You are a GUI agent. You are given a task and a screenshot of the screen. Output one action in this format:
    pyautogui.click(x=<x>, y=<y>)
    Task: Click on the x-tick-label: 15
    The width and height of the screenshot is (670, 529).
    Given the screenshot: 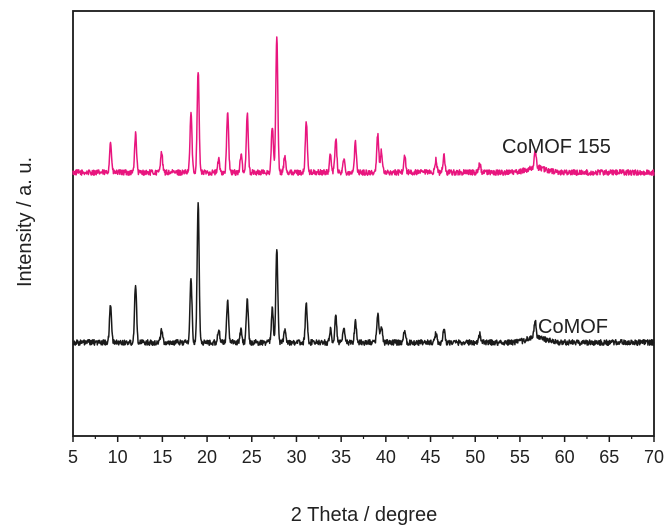 What is the action you would take?
    pyautogui.click(x=162, y=457)
    